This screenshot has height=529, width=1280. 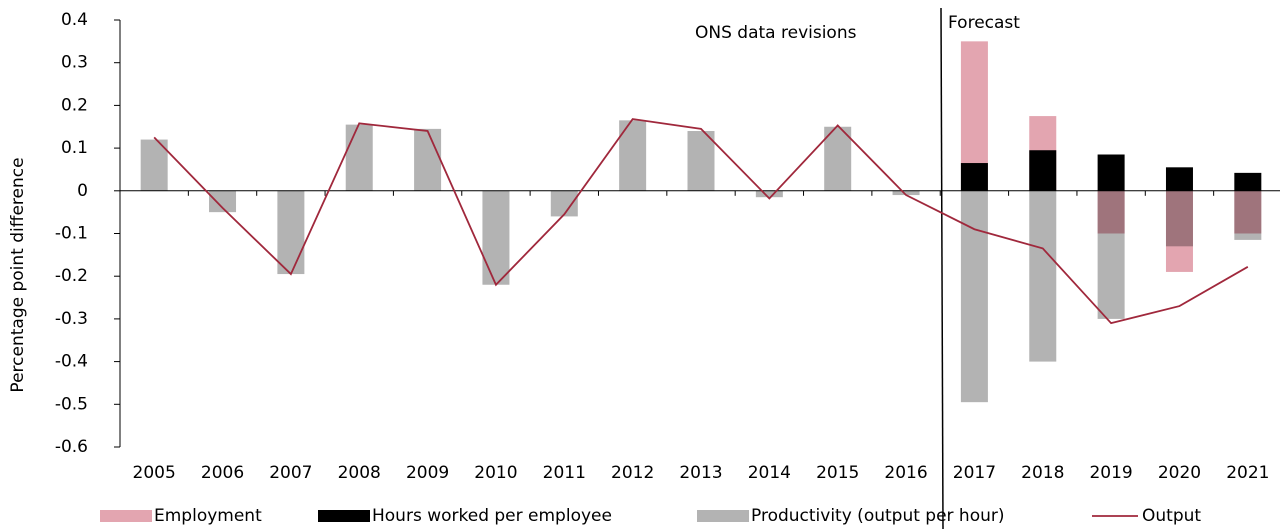 I want to click on x-tick-label: 2009, so click(x=427, y=473).